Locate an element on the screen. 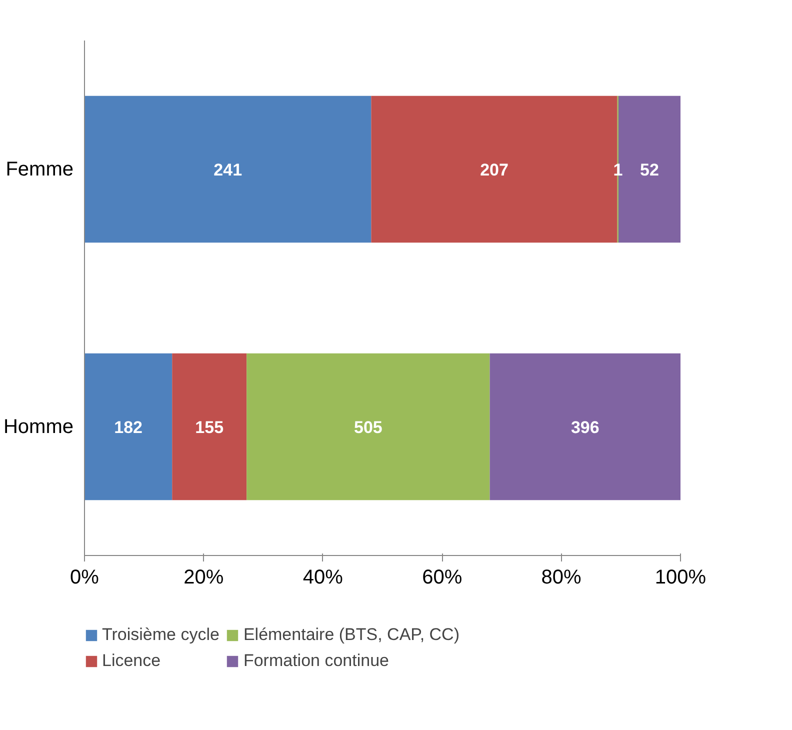 This screenshot has height=730, width=792. y-tick-label: Homme is located at coordinates (38, 427).